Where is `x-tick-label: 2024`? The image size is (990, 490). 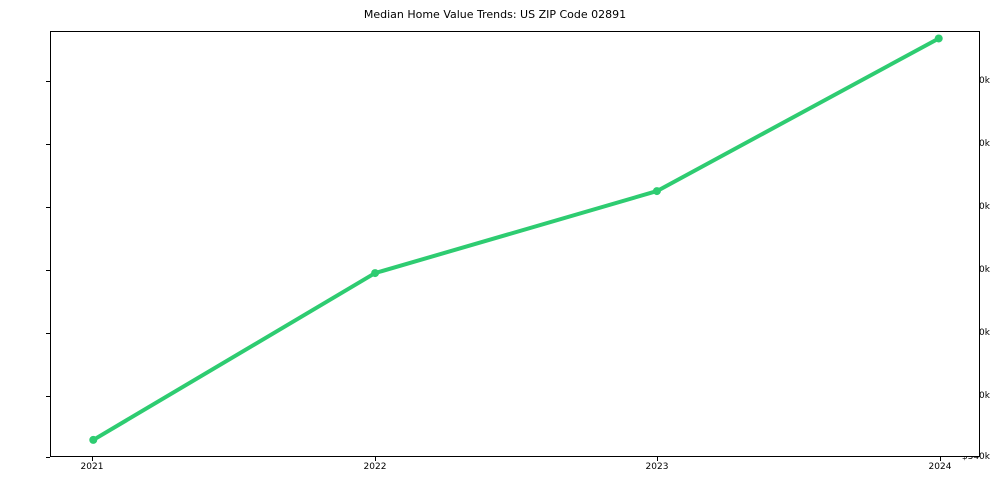
x-tick-label: 2024 is located at coordinates (940, 467).